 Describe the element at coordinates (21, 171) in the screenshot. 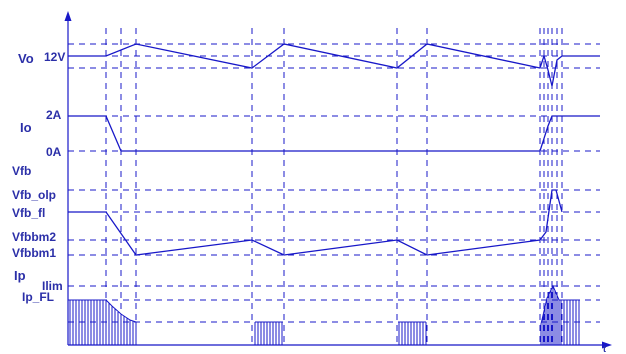

I see `label-vfb: Vfb` at that location.